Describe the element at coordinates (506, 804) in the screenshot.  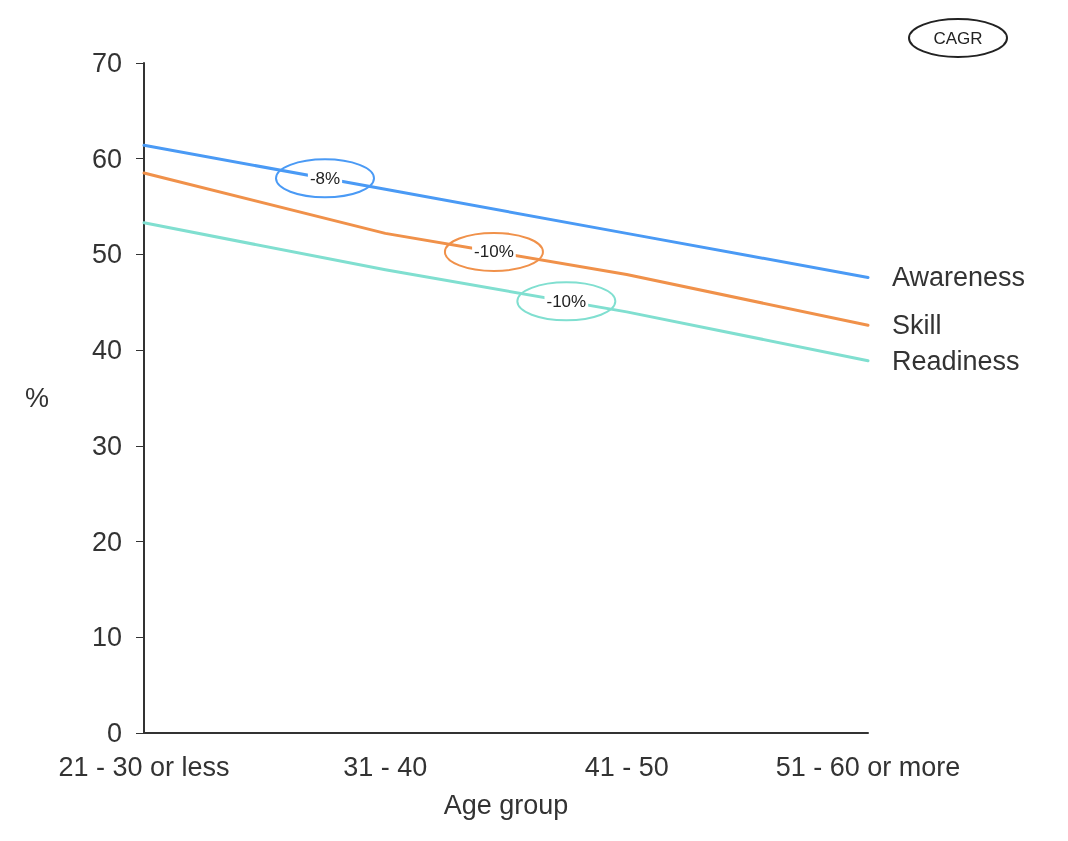
I see `x-axis-title: Age group` at that location.